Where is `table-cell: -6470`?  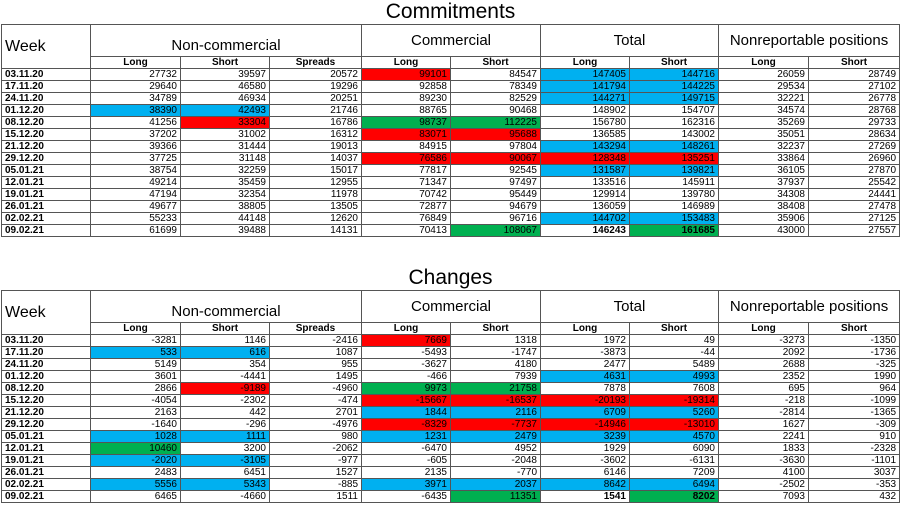 table-cell: -6470 is located at coordinates (406, 448).